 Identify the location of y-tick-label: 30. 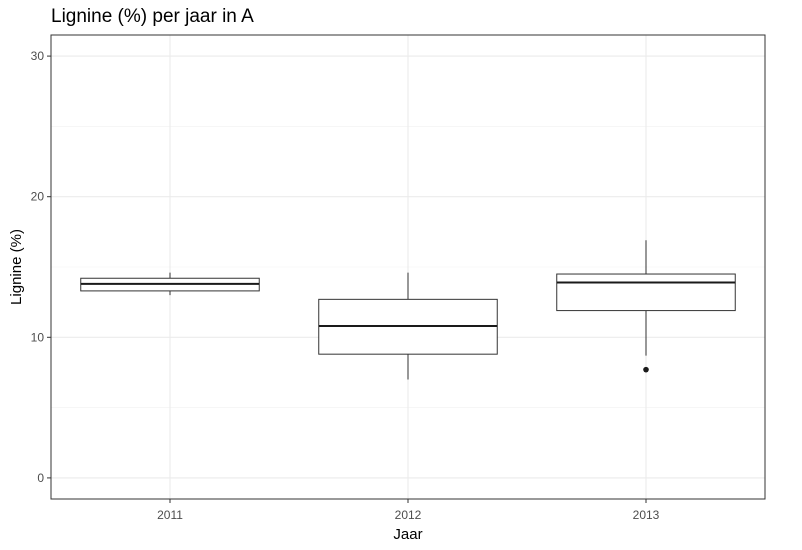
(38, 56).